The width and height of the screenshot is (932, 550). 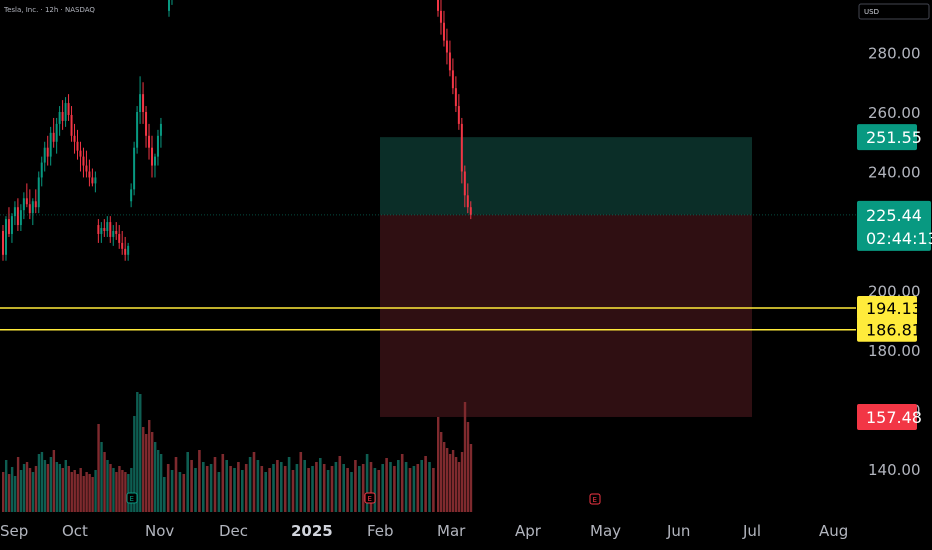 I want to click on currency-selector: USD, so click(x=894, y=11).